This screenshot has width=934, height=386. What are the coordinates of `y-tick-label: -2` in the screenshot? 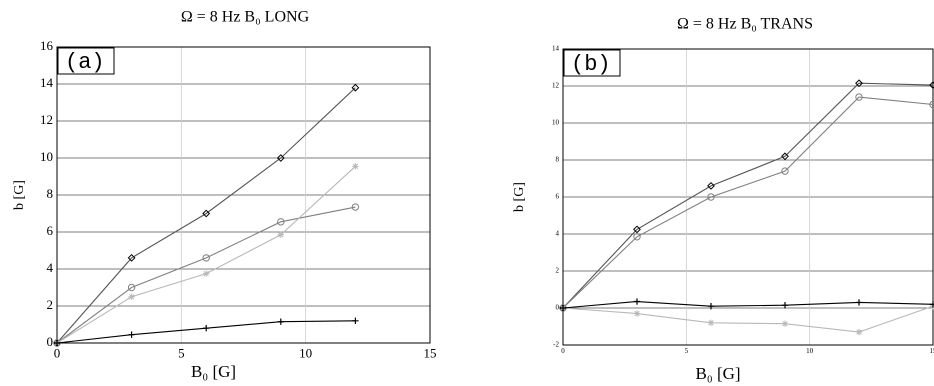 It's located at (556, 345).